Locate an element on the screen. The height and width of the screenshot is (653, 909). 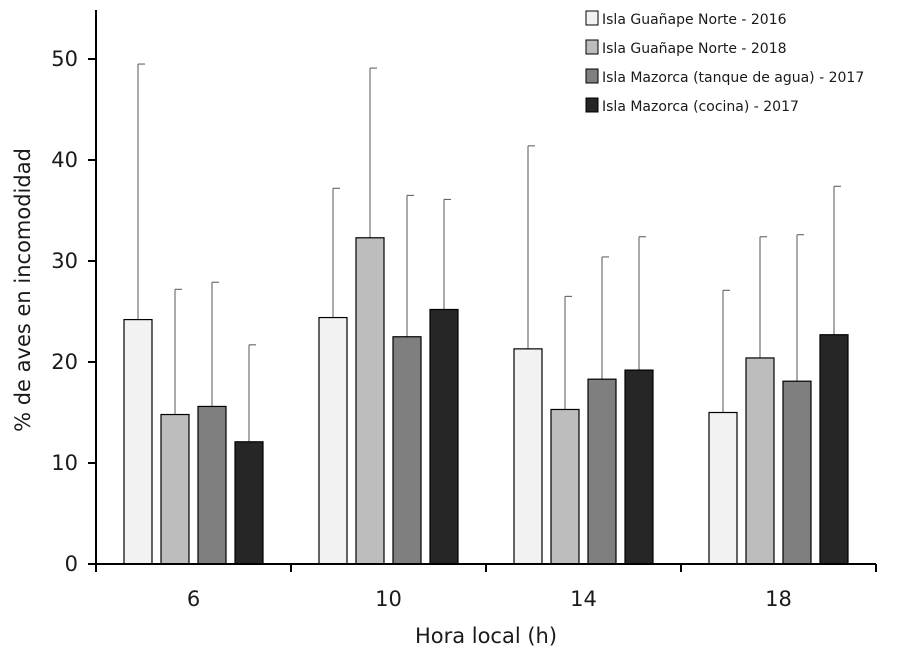
x-tick-label: 6 is located at coordinates (193, 599).